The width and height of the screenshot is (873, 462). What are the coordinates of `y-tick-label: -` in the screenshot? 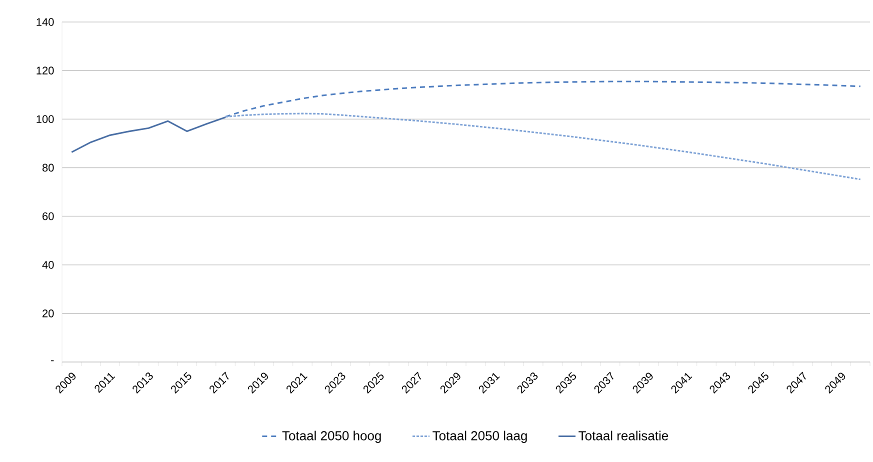 It's located at (52, 361).